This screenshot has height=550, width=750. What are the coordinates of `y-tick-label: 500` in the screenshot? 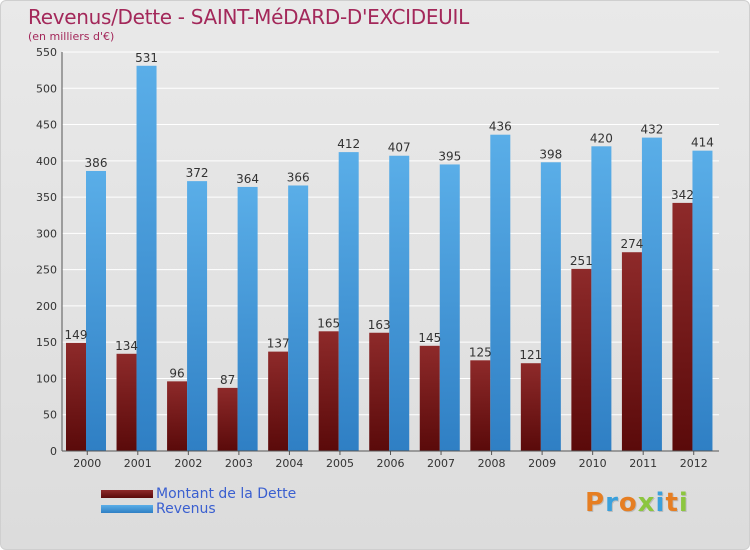 It's located at (46, 88).